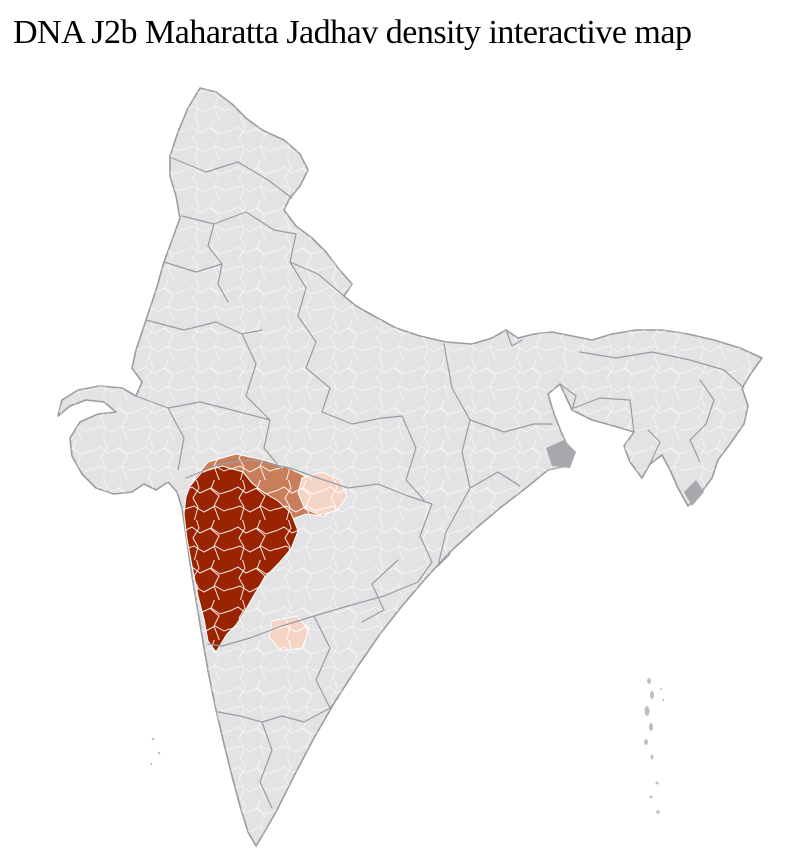 This screenshot has width=812, height=853. I want to click on lakshadweep-islands, so click(155, 751).